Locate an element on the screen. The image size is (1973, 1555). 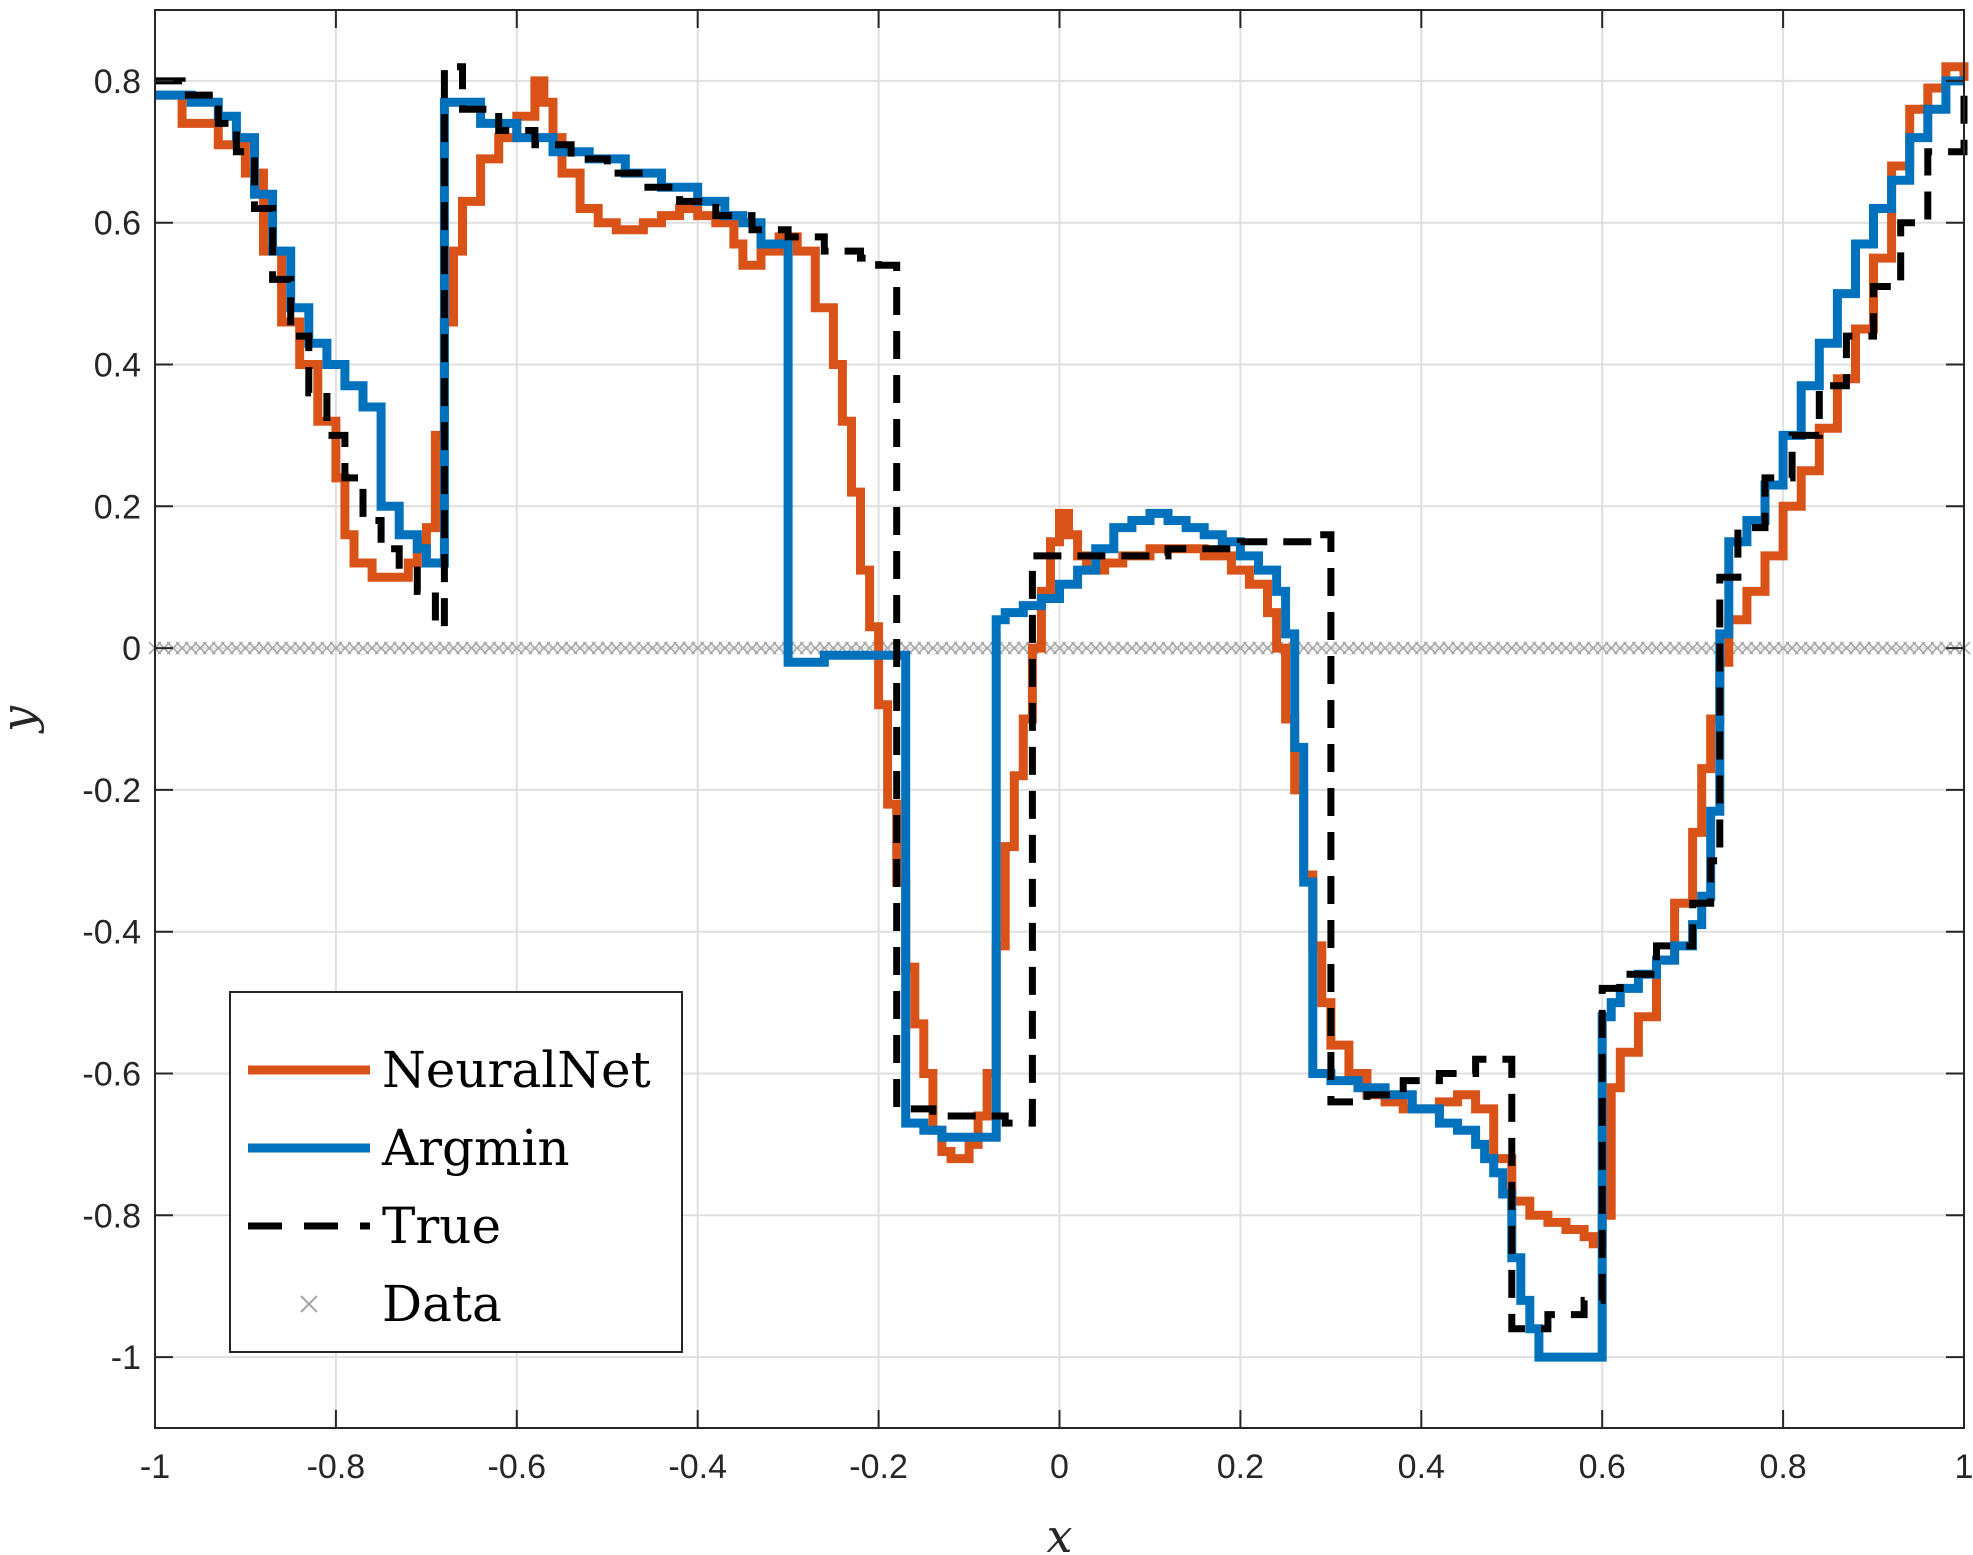
y-tick-label: -0.8 is located at coordinates (111, 1216).